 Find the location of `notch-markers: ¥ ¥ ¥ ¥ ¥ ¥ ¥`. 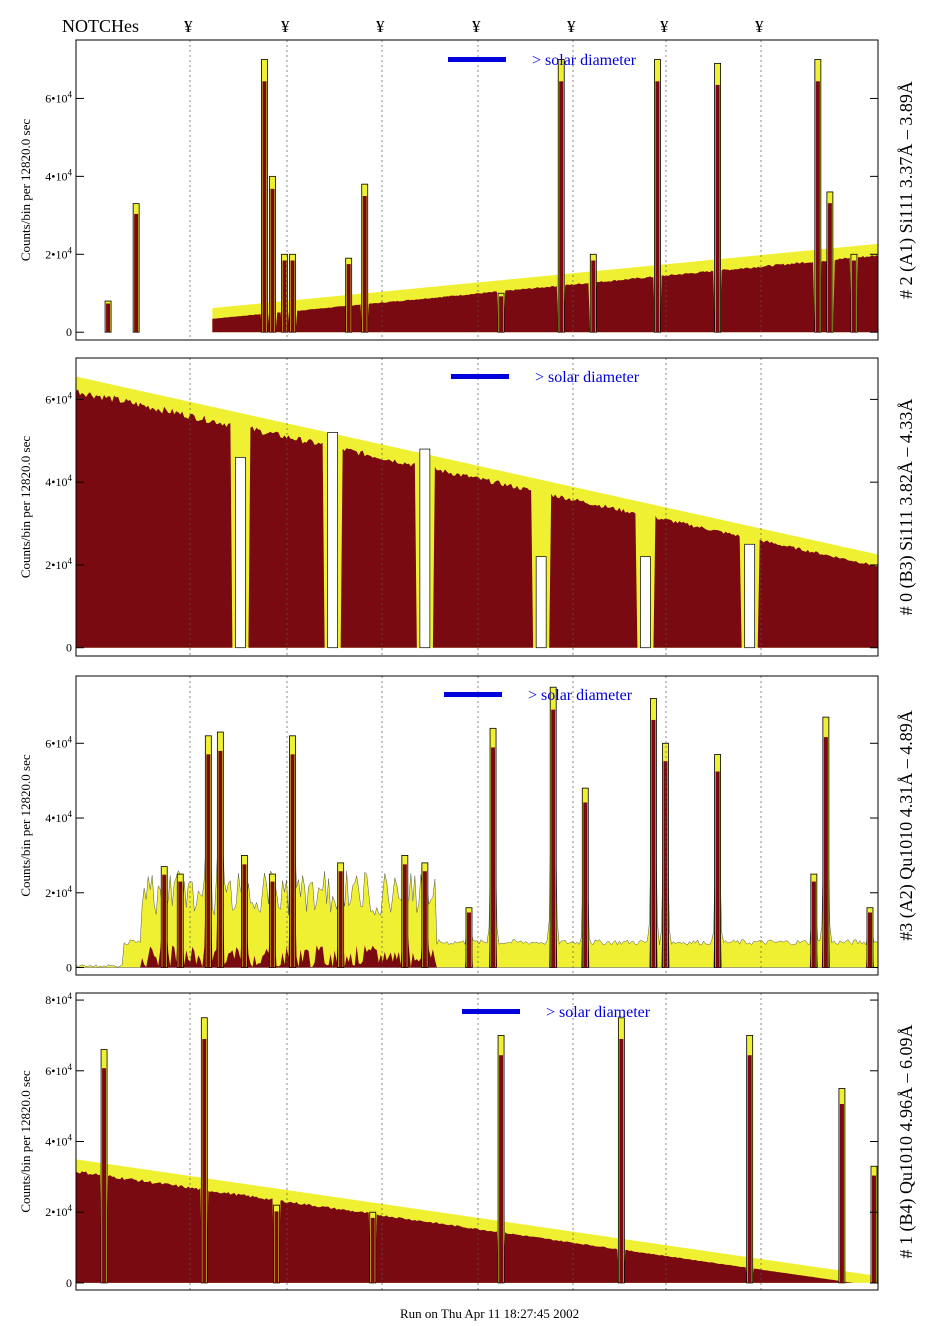

notch-markers: ¥ ¥ ¥ ¥ ¥ ¥ ¥ is located at coordinates (474, 26).